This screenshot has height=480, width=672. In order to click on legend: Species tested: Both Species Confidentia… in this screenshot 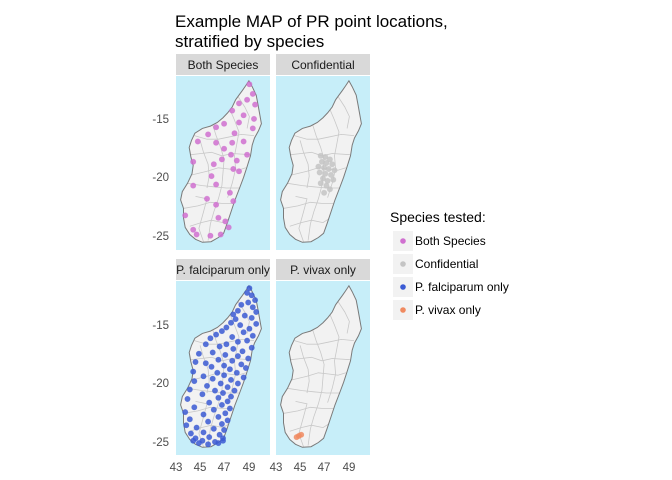, I will do `click(449, 264)`.